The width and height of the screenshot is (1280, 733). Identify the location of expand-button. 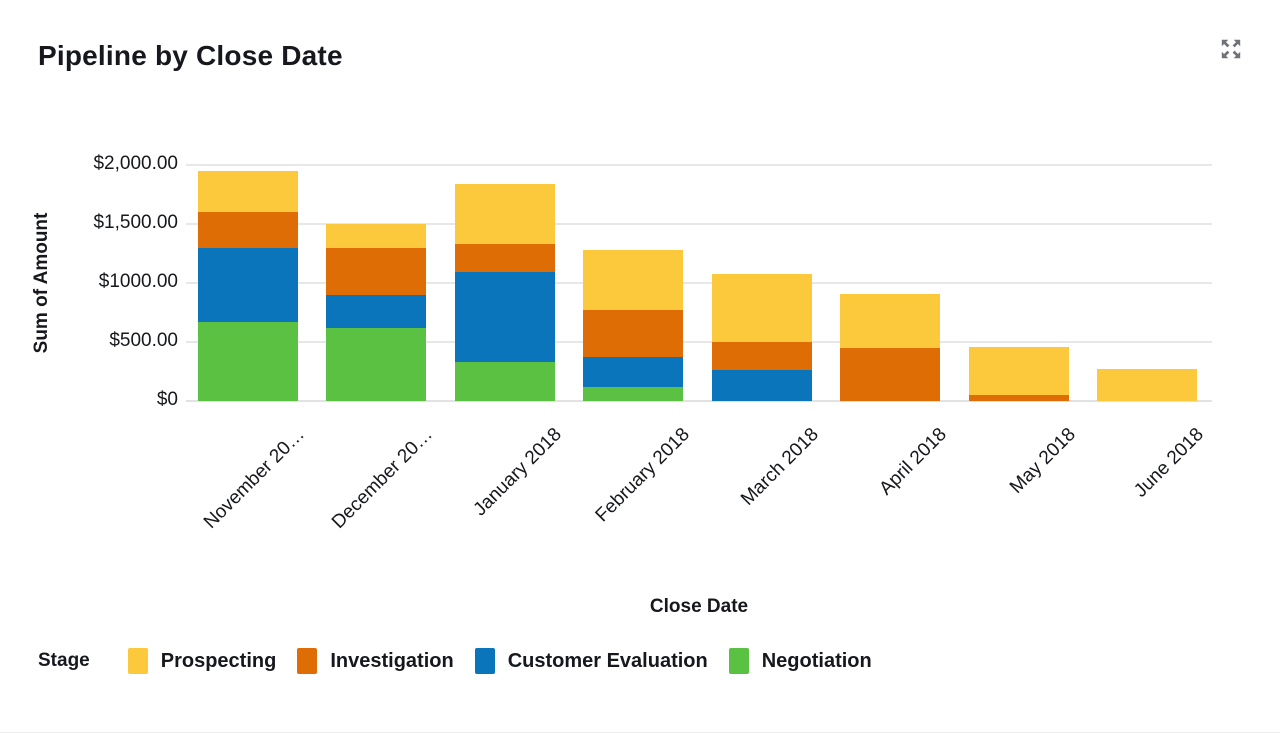
(1231, 49).